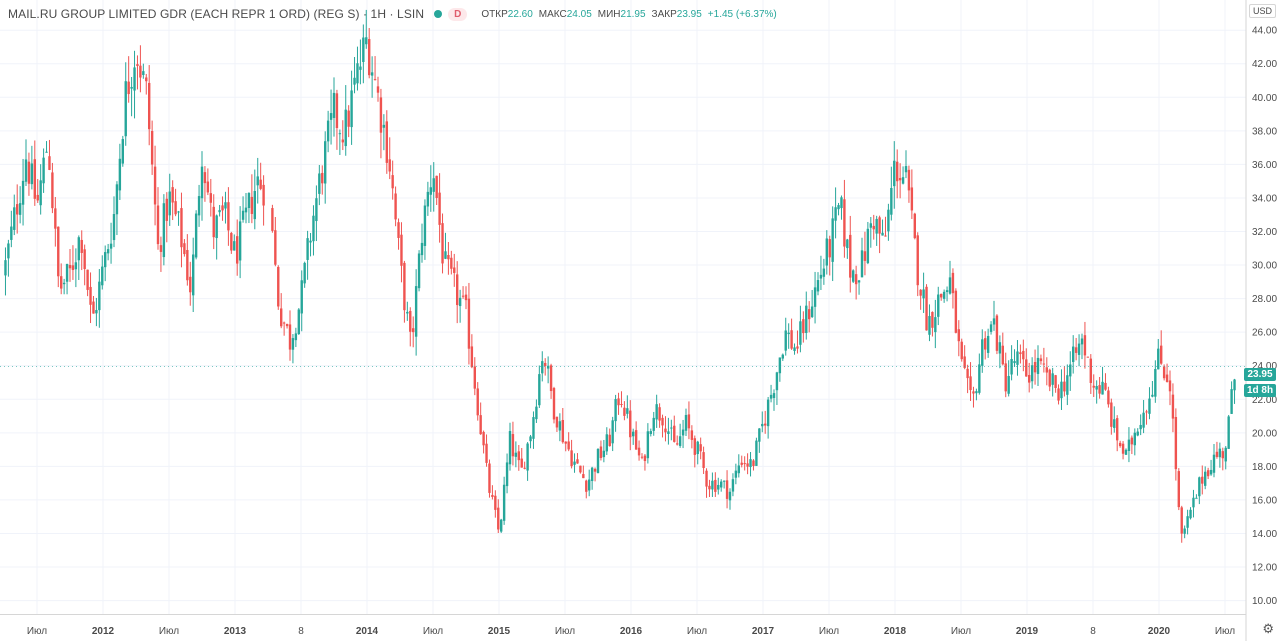 This screenshot has height=641, width=1280. Describe the element at coordinates (1268, 628) in the screenshot. I see `gear-icon: ⚙` at that location.